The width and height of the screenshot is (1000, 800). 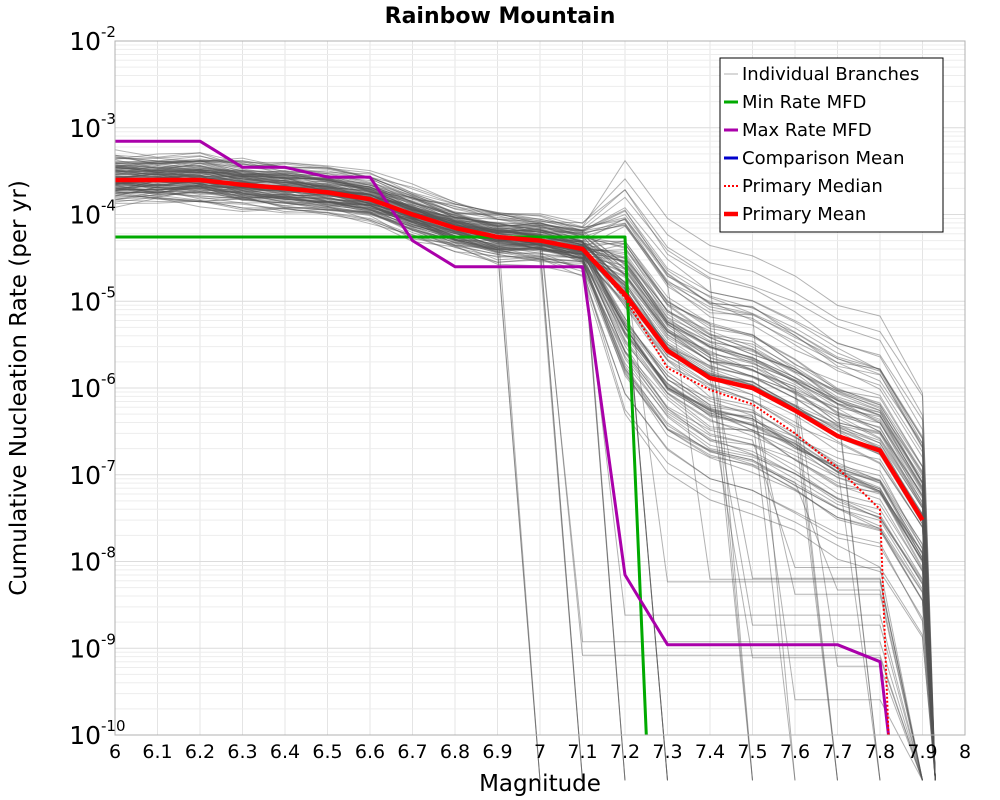 What do you see at coordinates (830, 74) in the screenshot?
I see `legend-entry-label: Individual Branches` at bounding box center [830, 74].